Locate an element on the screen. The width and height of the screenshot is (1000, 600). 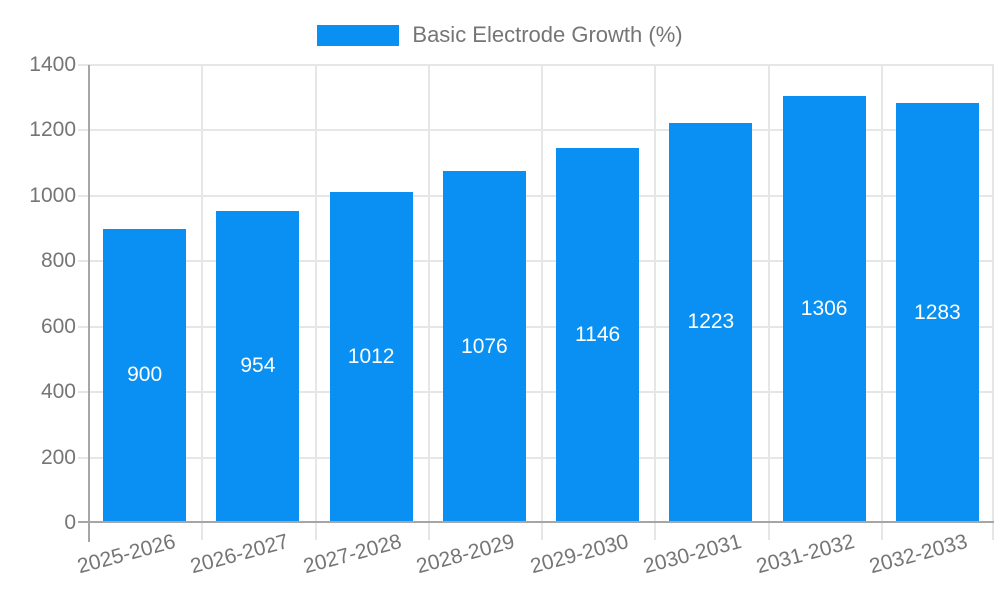
bar: 1146 is located at coordinates (598, 334).